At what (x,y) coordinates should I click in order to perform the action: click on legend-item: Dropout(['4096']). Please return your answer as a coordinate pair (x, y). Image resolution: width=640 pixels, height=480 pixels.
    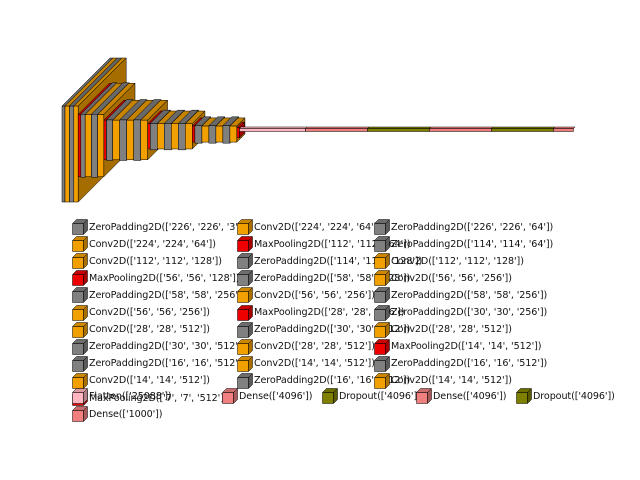
    Looking at the image, I should click on (371, 396).